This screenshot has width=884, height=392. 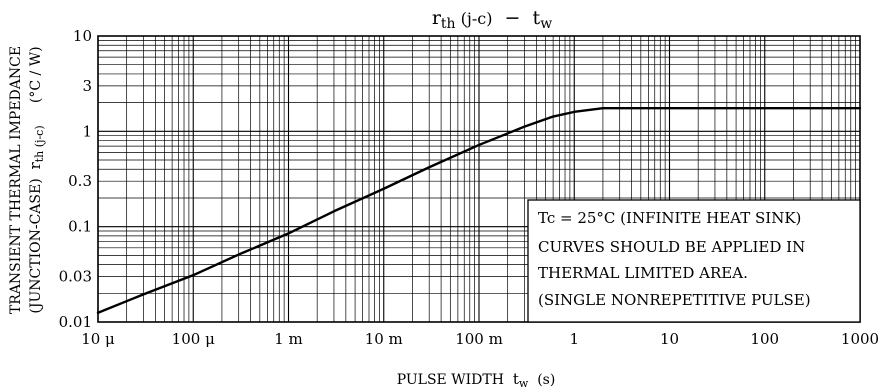 I want to click on y-tick-label: 0.1, so click(x=80, y=227).